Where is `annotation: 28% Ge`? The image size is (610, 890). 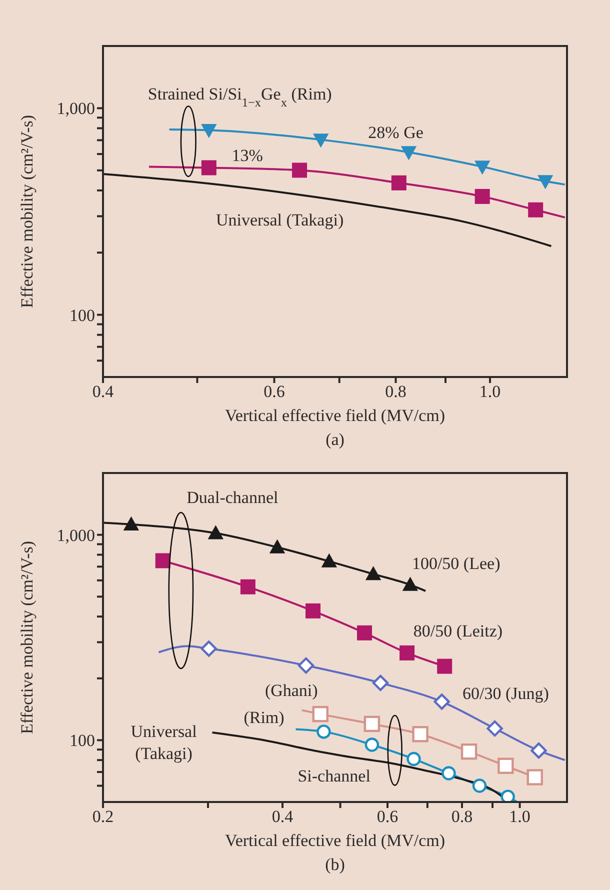 annotation: 28% Ge is located at coordinates (396, 132).